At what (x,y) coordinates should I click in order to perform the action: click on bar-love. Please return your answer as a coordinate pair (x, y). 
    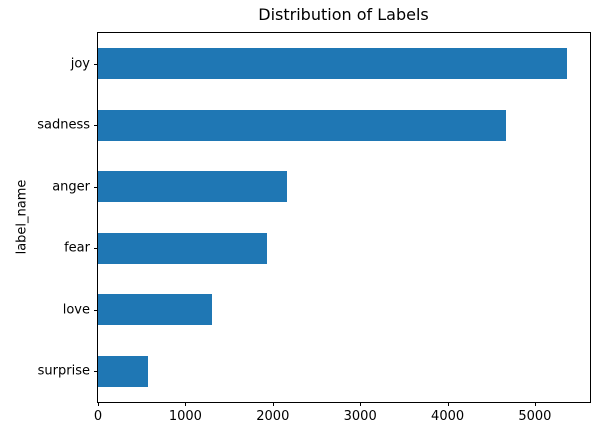
    Looking at the image, I should click on (155, 310).